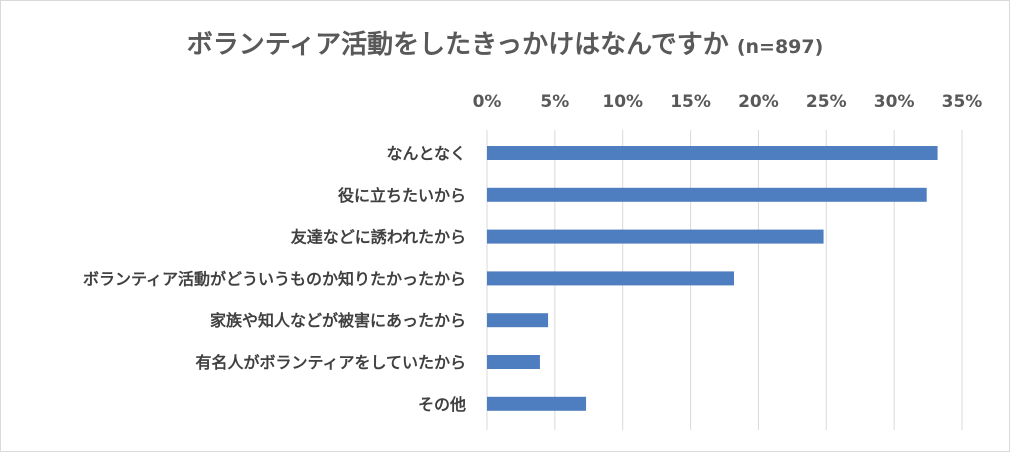  Describe the element at coordinates (338, 320) in the screenshot. I see `category-label: 家族や知人などが被害にあったから` at that location.